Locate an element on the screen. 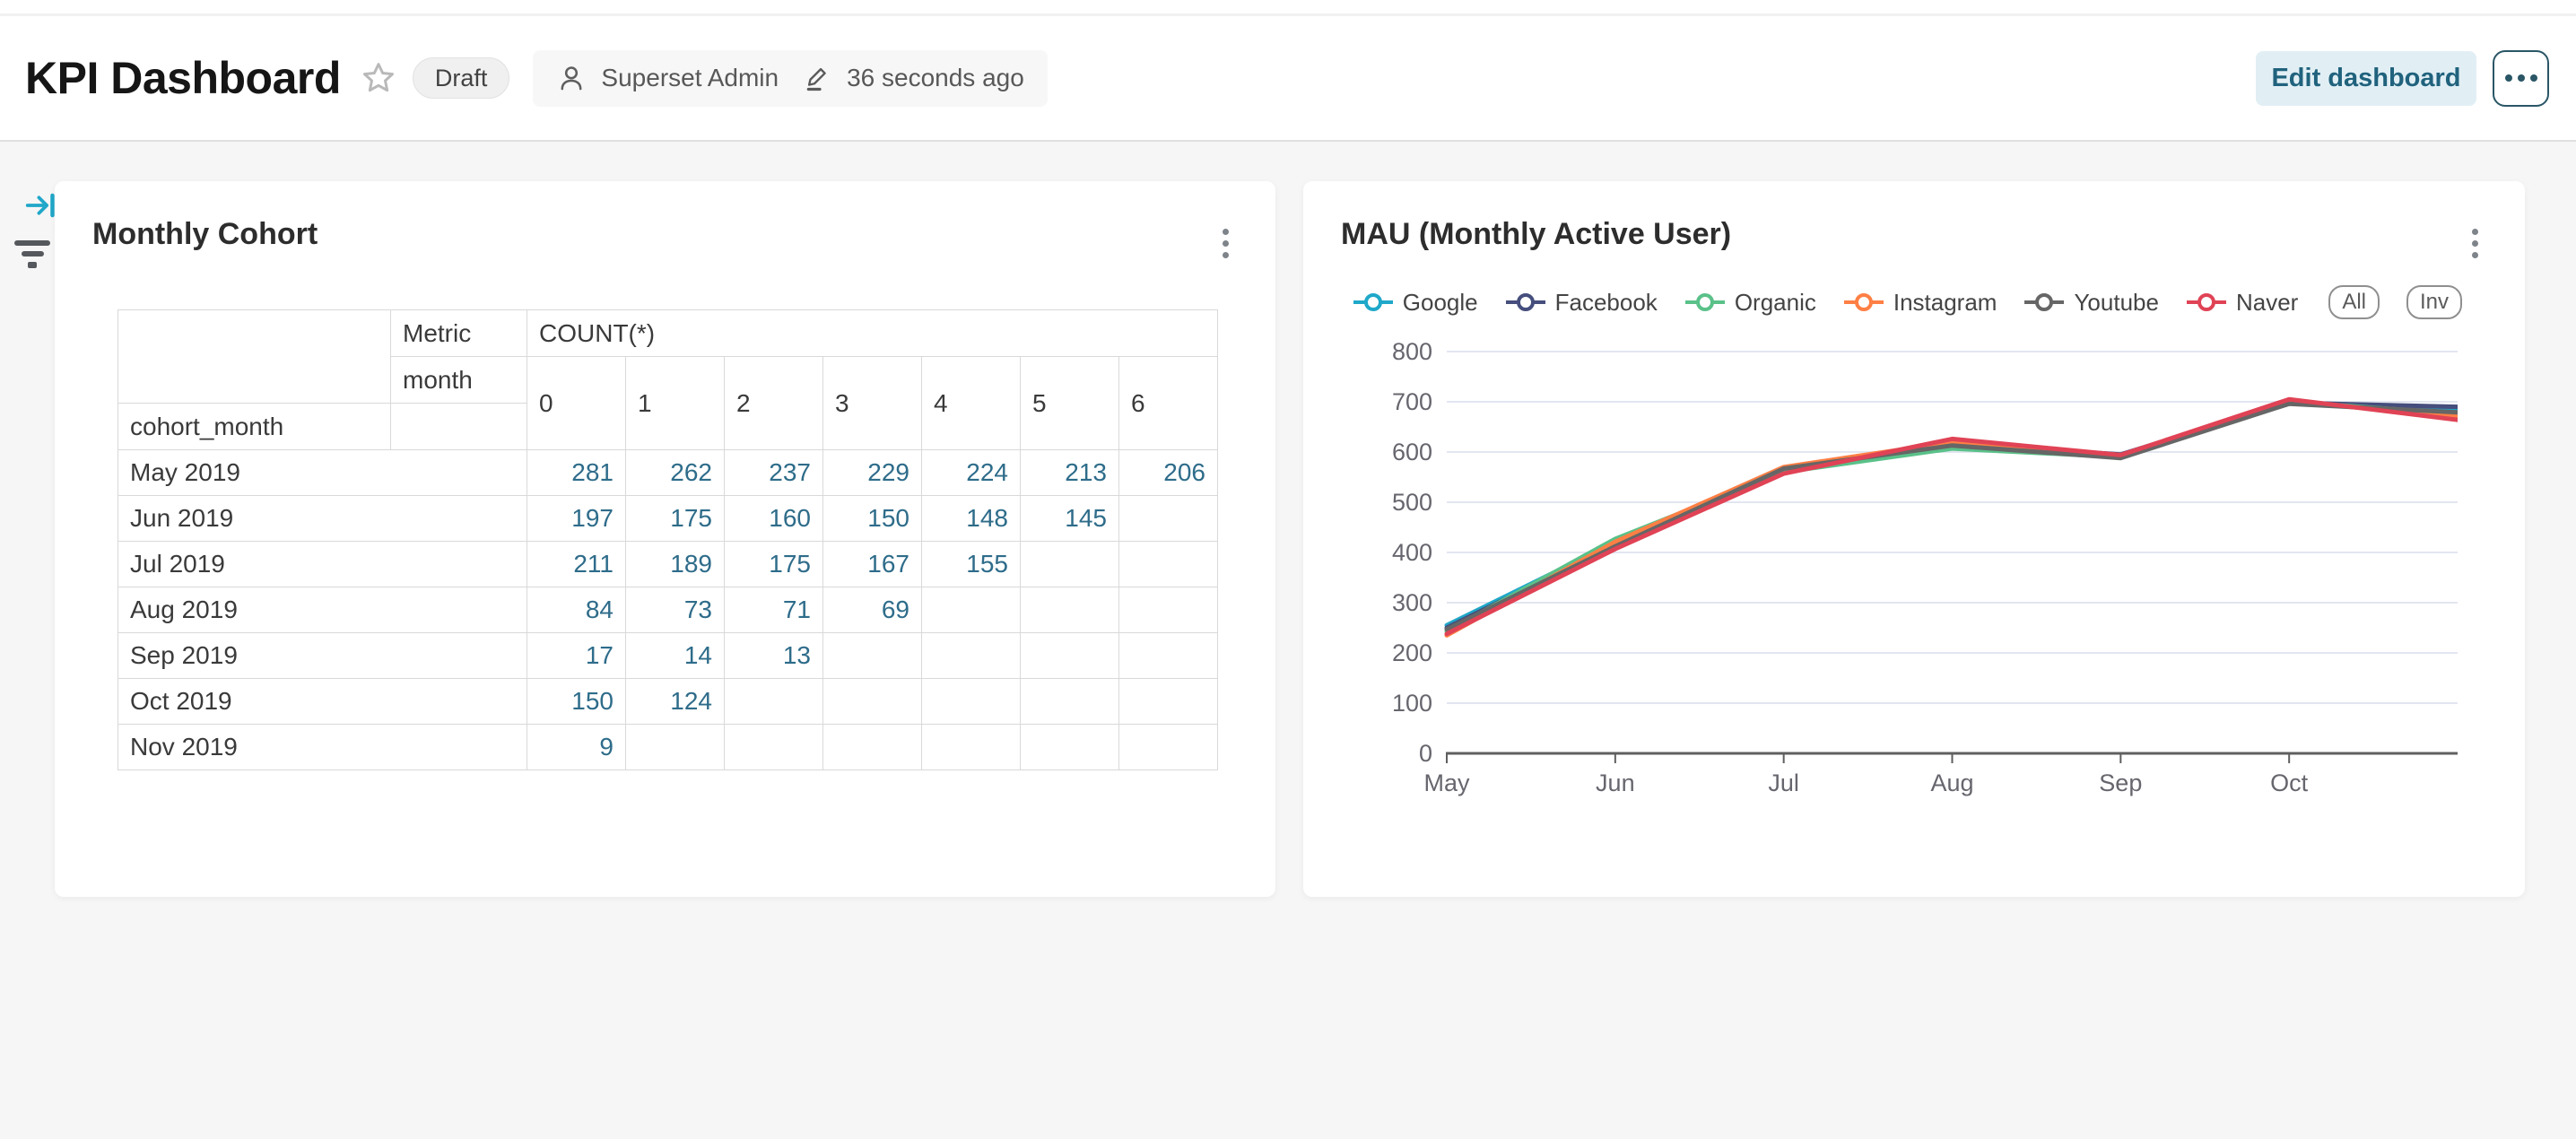  row-label: Jun 2019 is located at coordinates (322, 518).